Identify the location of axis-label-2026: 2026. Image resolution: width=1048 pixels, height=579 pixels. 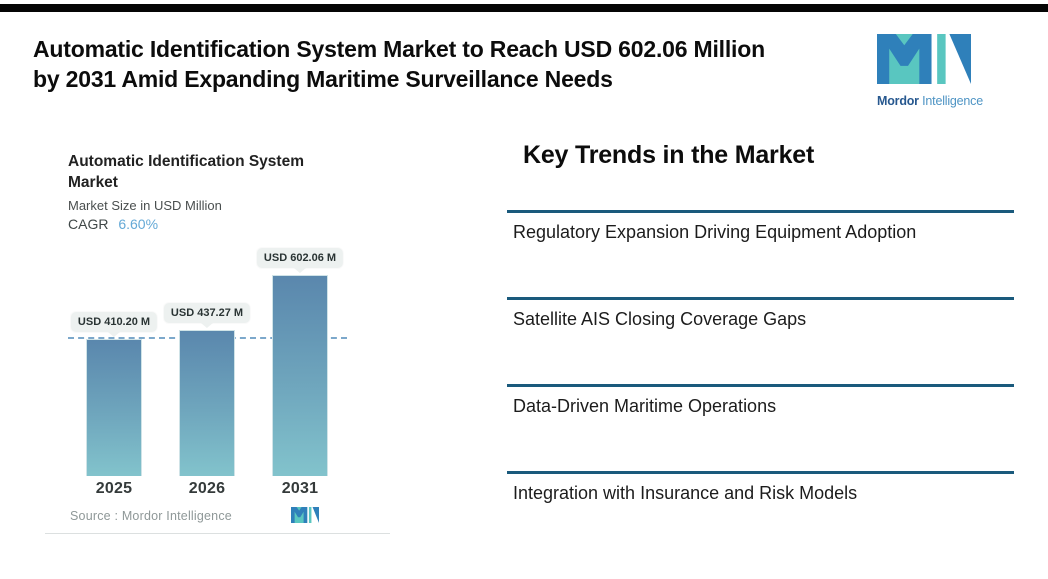
(207, 488).